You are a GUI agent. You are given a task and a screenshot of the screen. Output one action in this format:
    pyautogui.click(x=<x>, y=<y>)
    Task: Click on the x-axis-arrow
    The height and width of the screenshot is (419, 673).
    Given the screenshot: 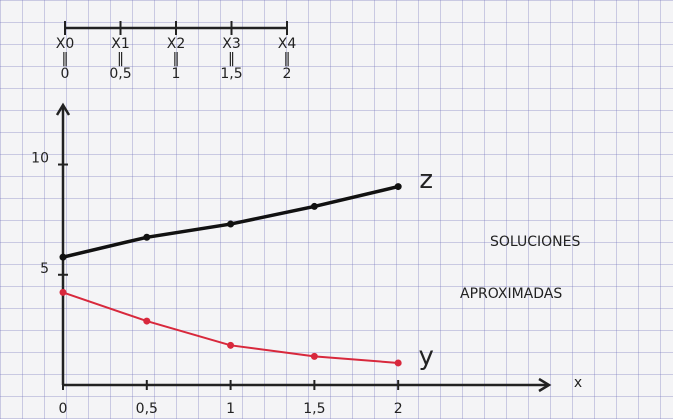 What is the action you would take?
    pyautogui.click(x=545, y=385)
    